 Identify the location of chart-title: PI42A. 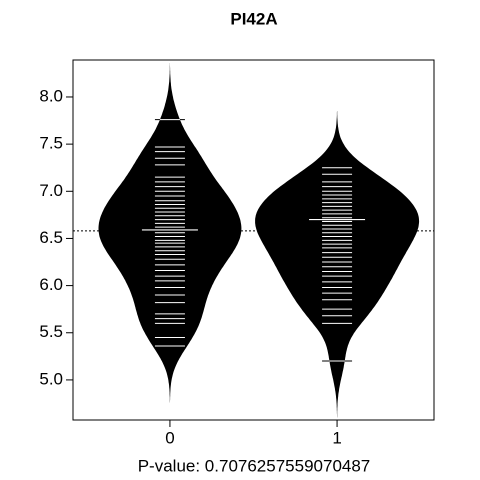
(253, 18).